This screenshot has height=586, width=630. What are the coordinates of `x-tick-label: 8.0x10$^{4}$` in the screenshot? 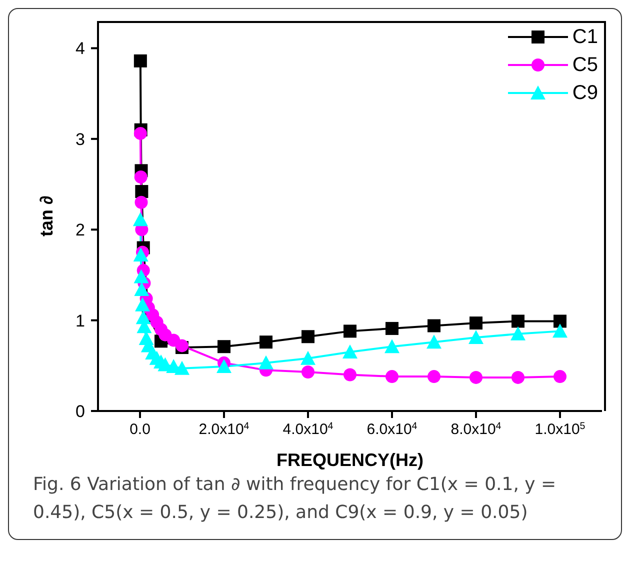 It's located at (476, 429).